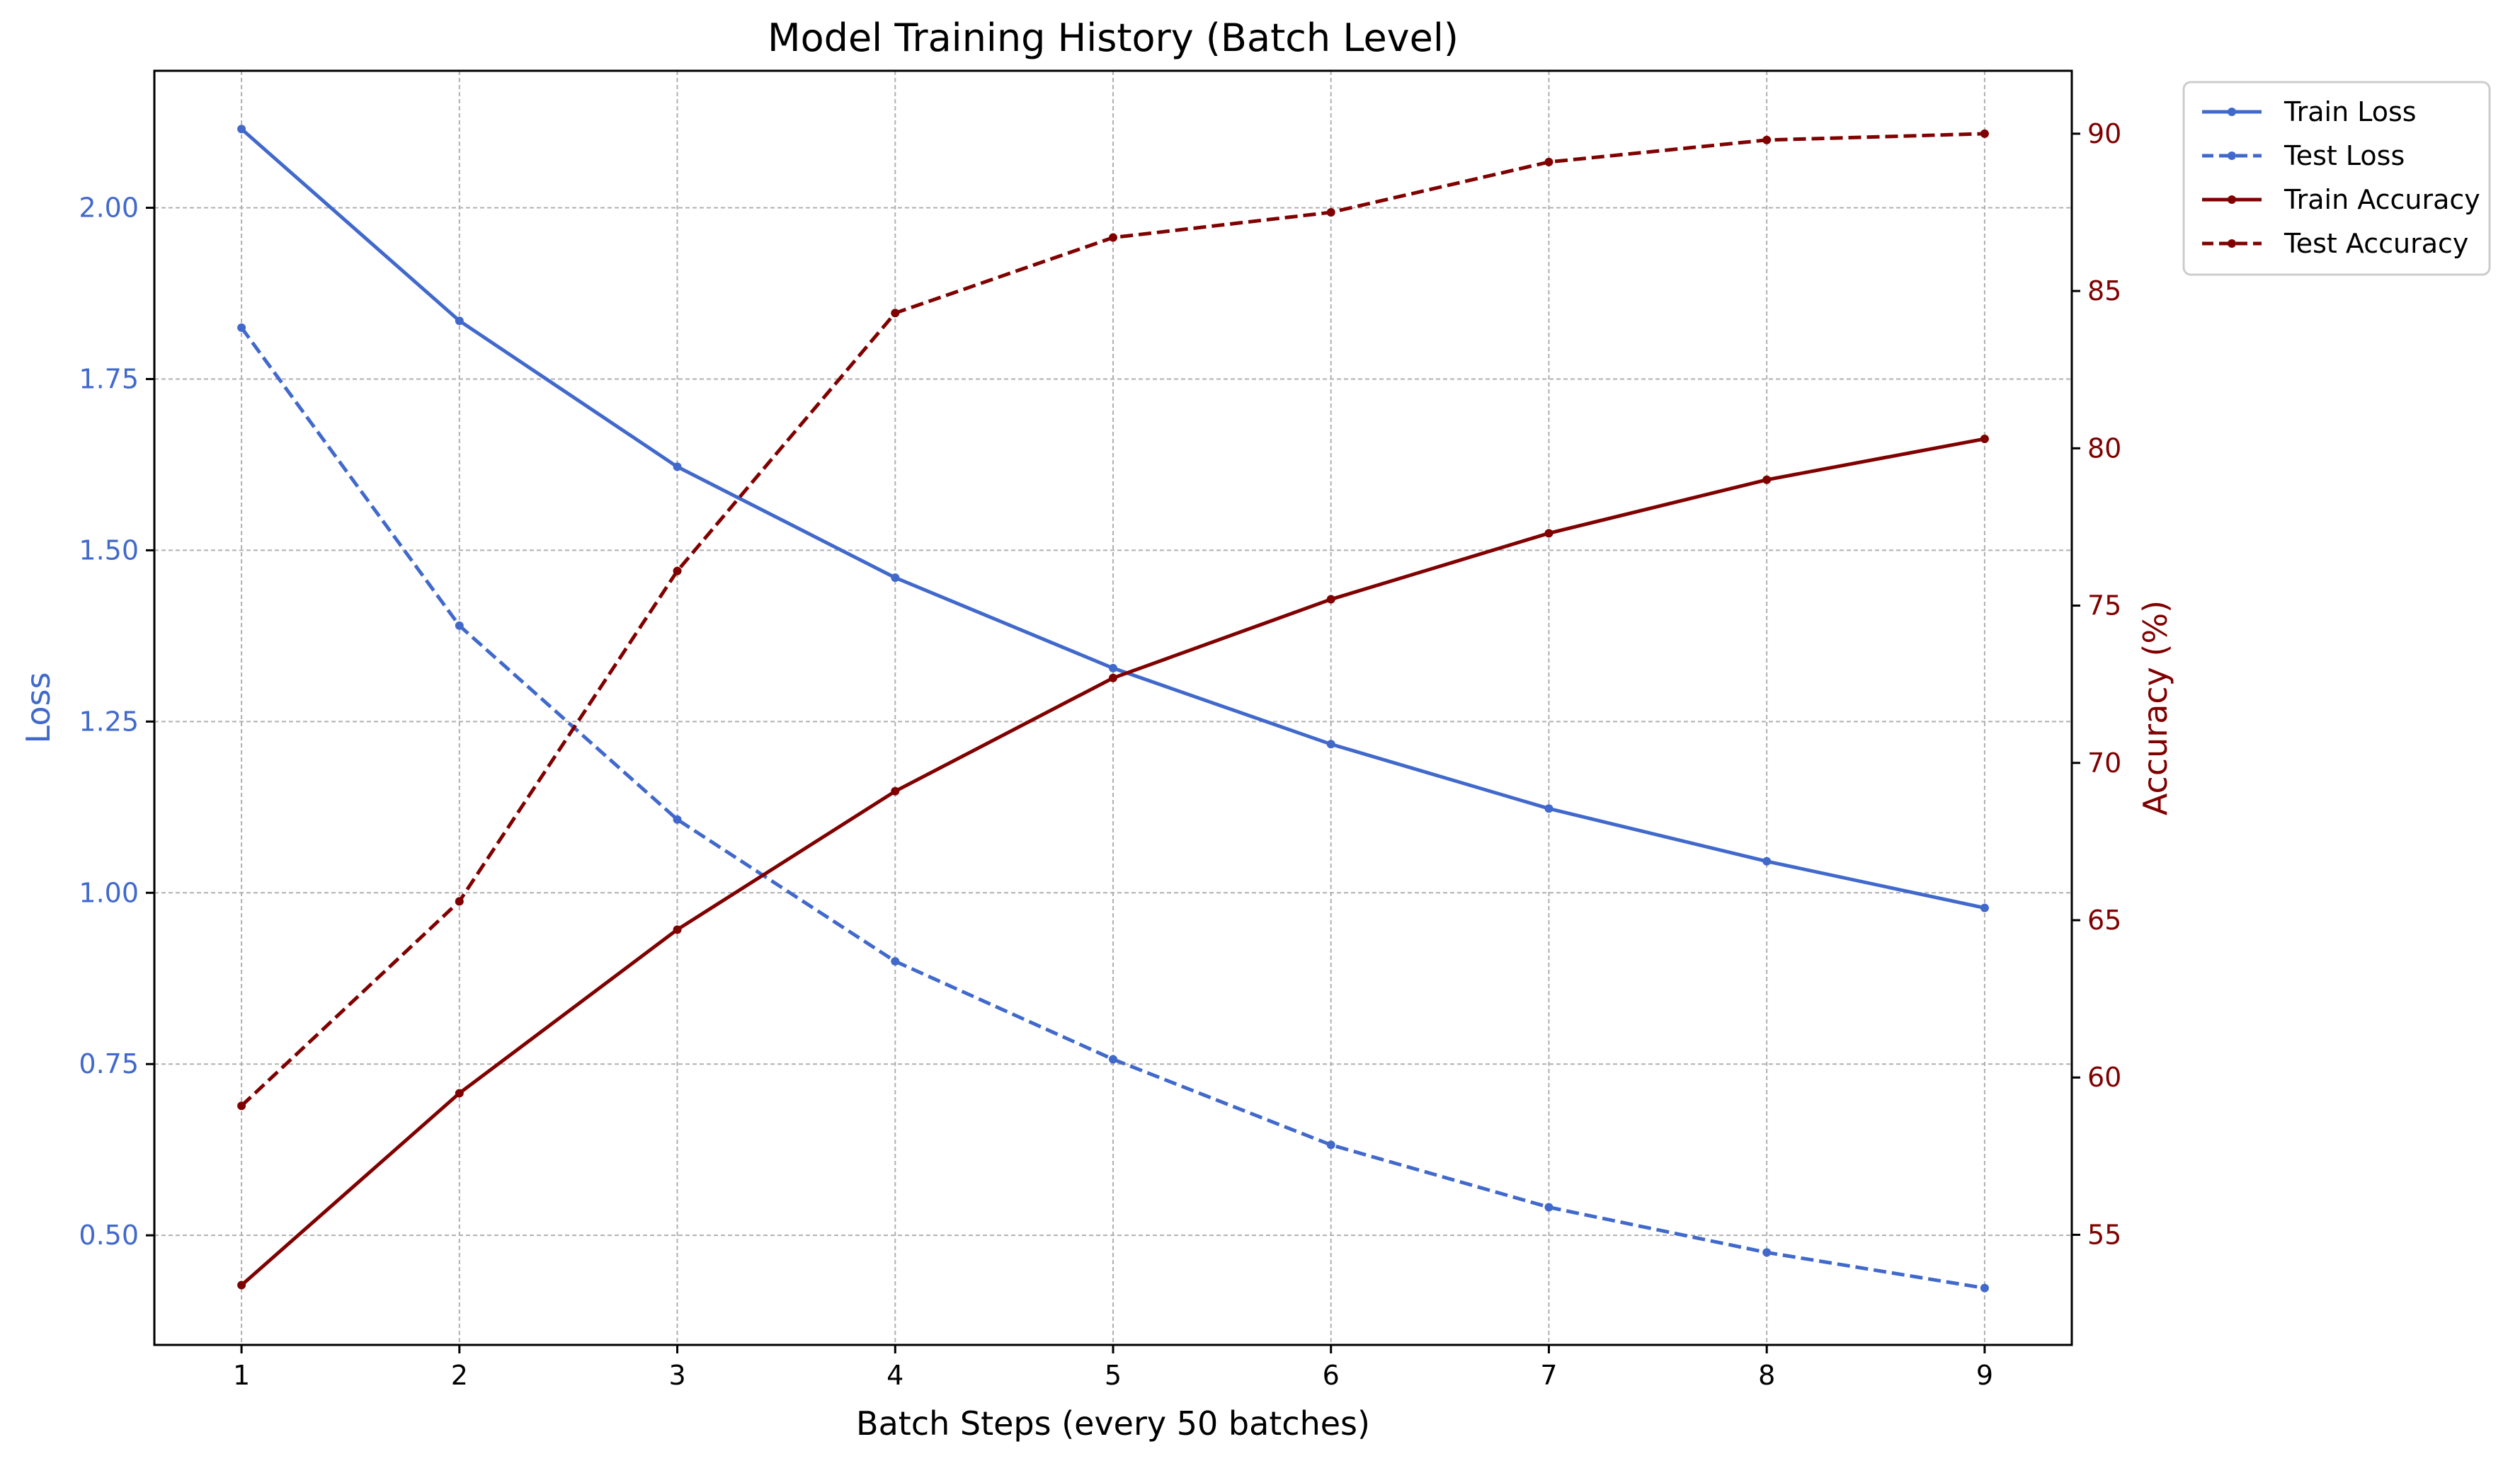  Describe the element at coordinates (2104, 134) in the screenshot. I see `right-tick-label: 90` at that location.